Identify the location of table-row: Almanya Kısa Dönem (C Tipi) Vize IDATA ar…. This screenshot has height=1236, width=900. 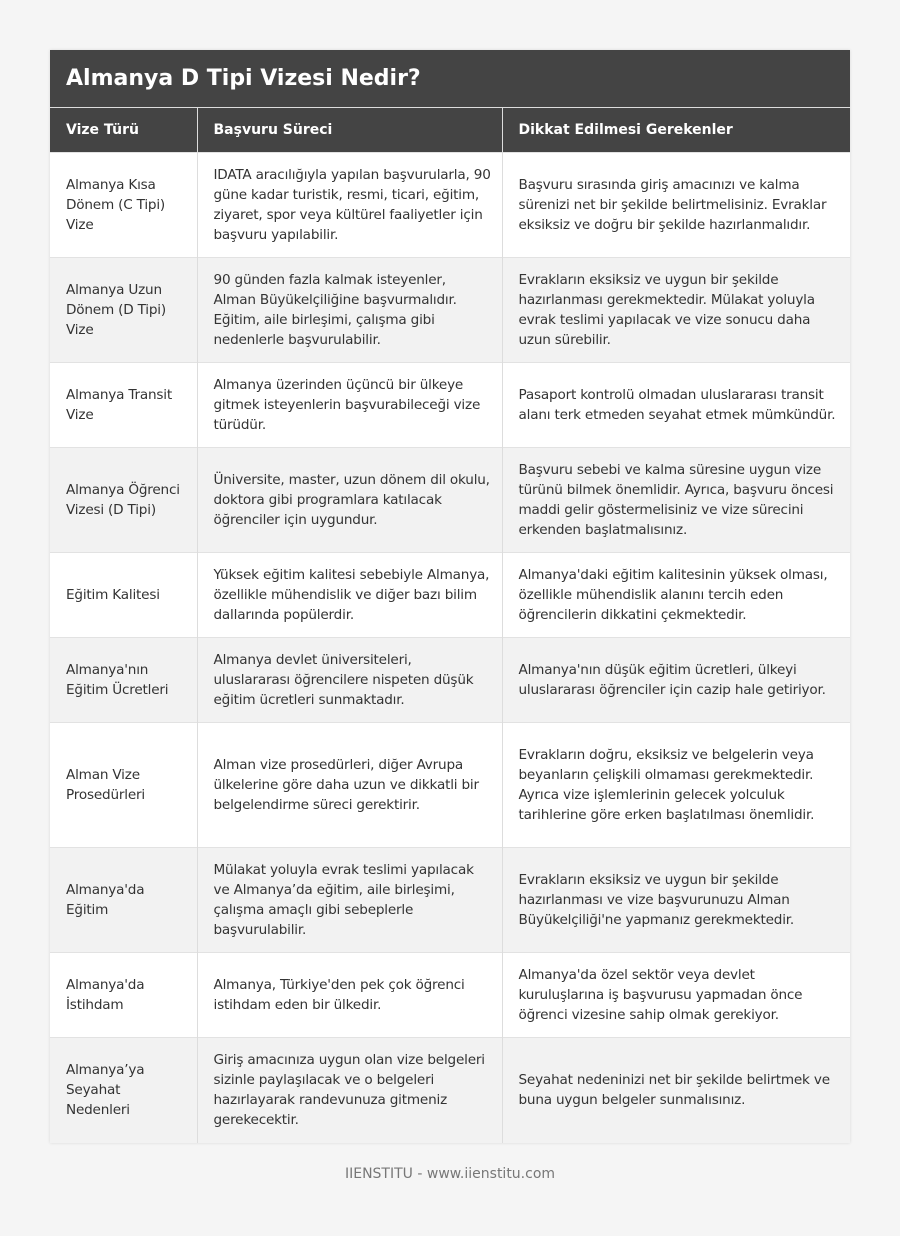
(450, 205).